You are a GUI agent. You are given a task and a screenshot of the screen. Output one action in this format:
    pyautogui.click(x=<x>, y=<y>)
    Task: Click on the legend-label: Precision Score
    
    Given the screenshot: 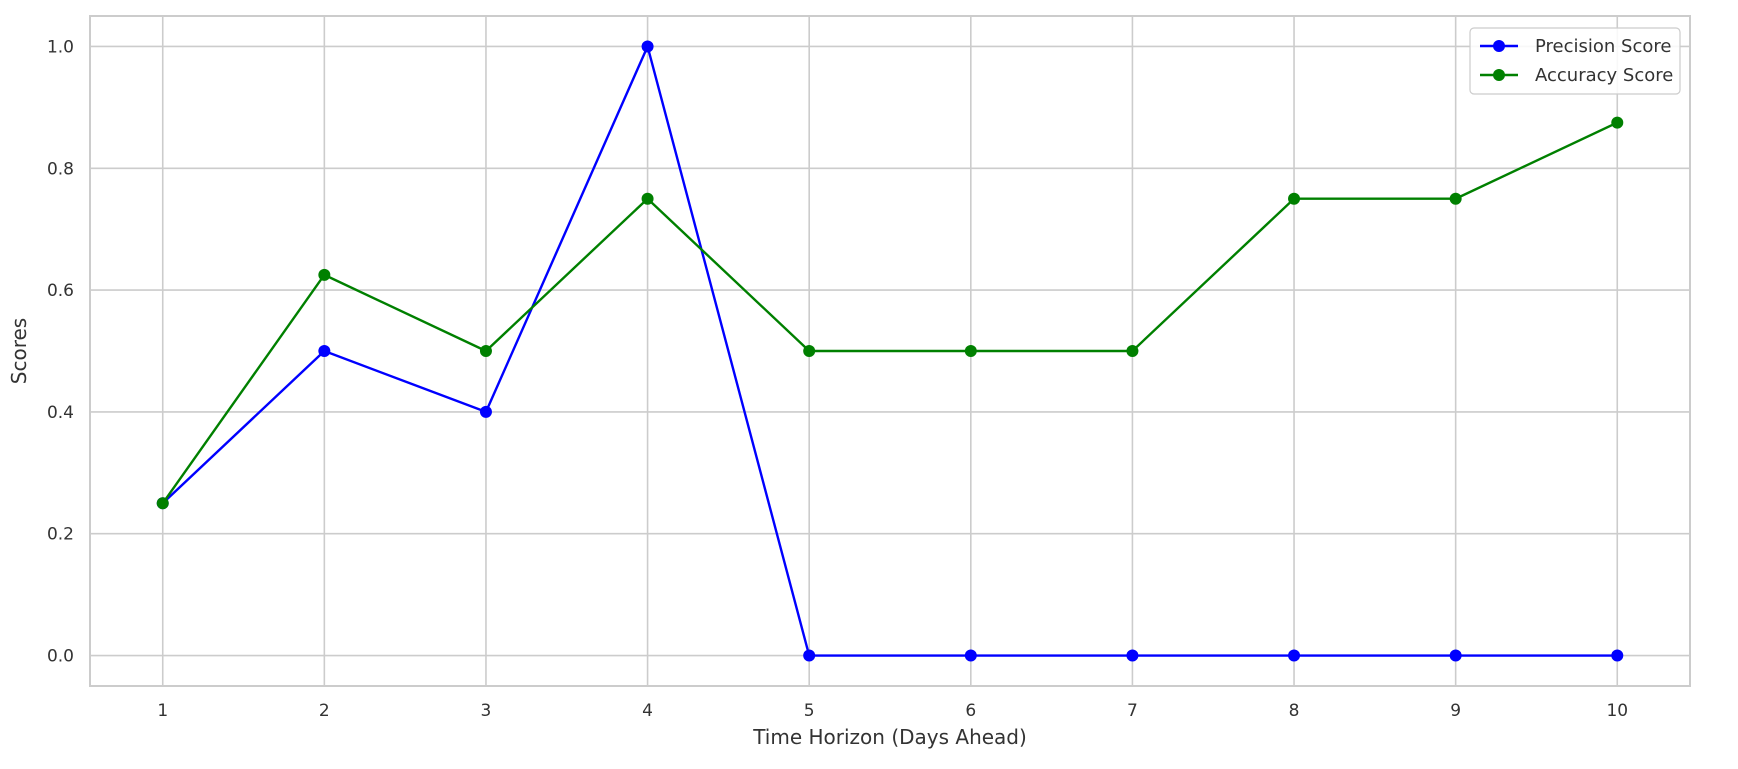 What is the action you would take?
    pyautogui.click(x=1603, y=46)
    